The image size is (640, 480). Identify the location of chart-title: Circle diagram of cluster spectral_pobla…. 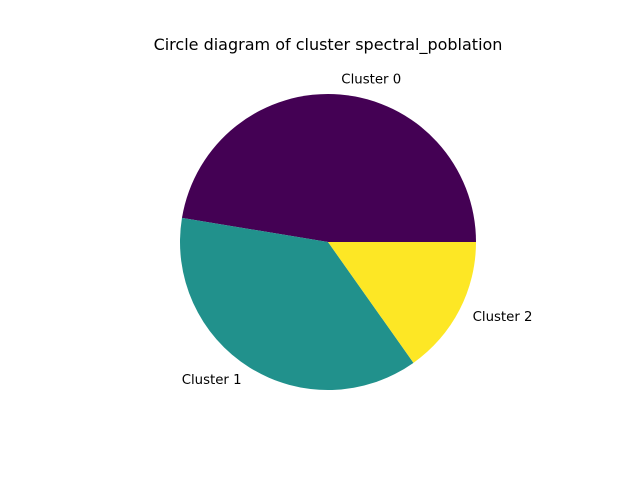
(328, 45).